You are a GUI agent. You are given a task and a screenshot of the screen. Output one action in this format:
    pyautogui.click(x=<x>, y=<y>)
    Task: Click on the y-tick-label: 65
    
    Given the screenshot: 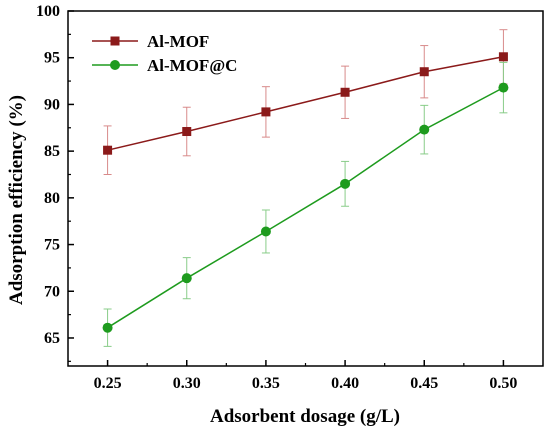 What is the action you would take?
    pyautogui.click(x=52, y=338)
    